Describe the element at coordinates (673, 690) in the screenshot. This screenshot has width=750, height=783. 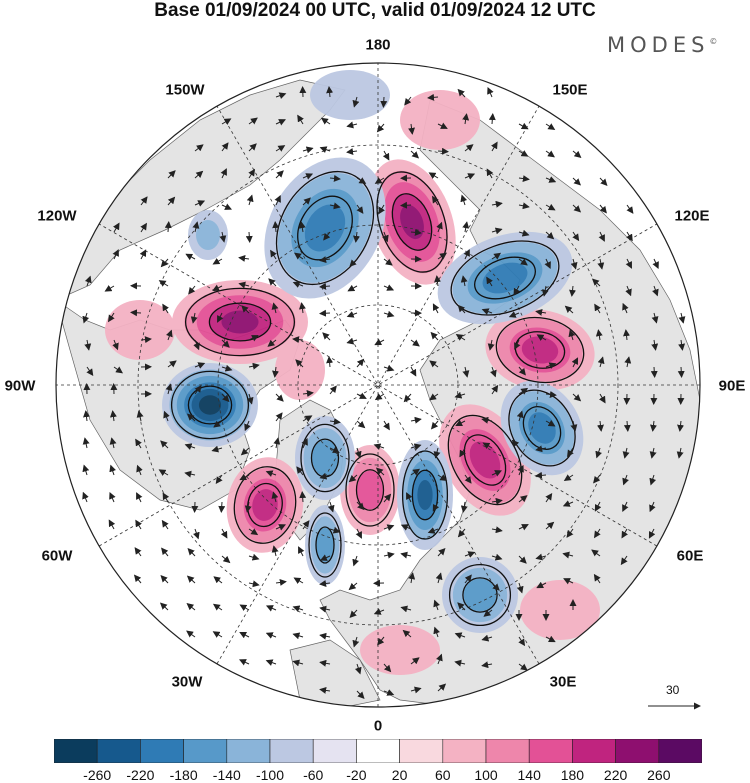
I see `reference-vector-label: 30` at that location.